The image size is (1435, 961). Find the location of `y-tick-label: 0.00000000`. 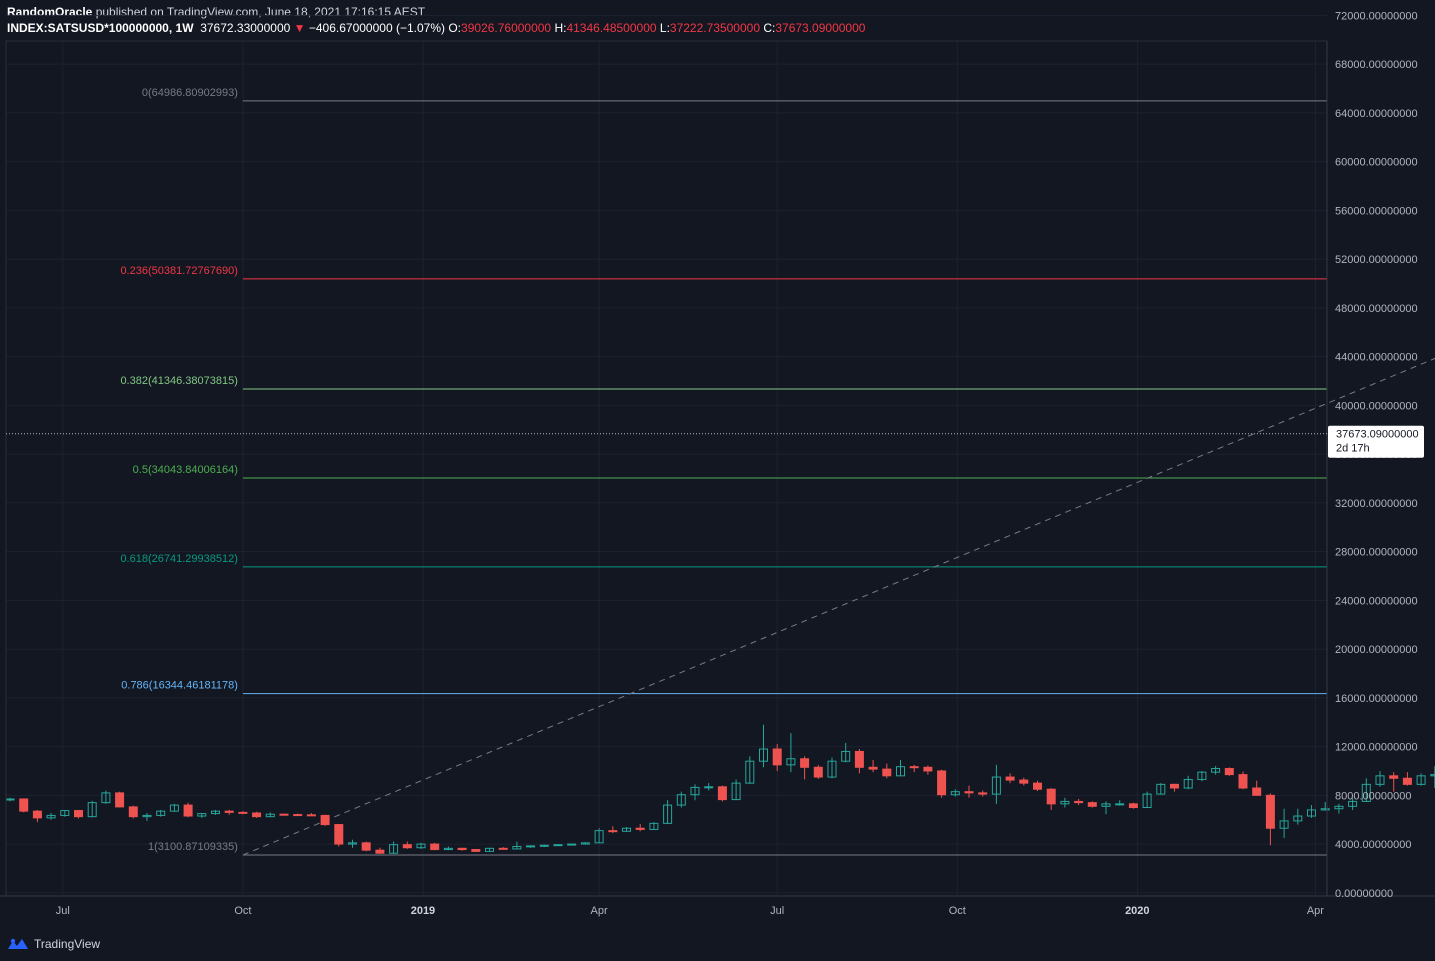

y-tick-label: 0.00000000 is located at coordinates (1364, 894).